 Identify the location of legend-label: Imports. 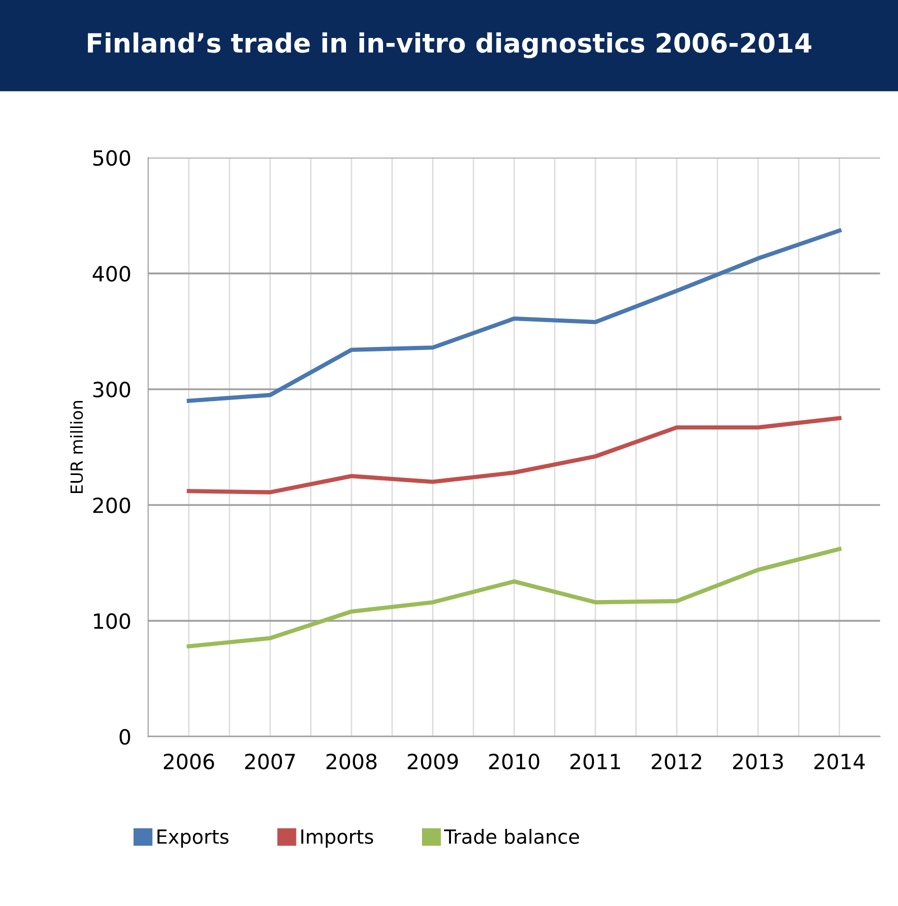
(337, 839).